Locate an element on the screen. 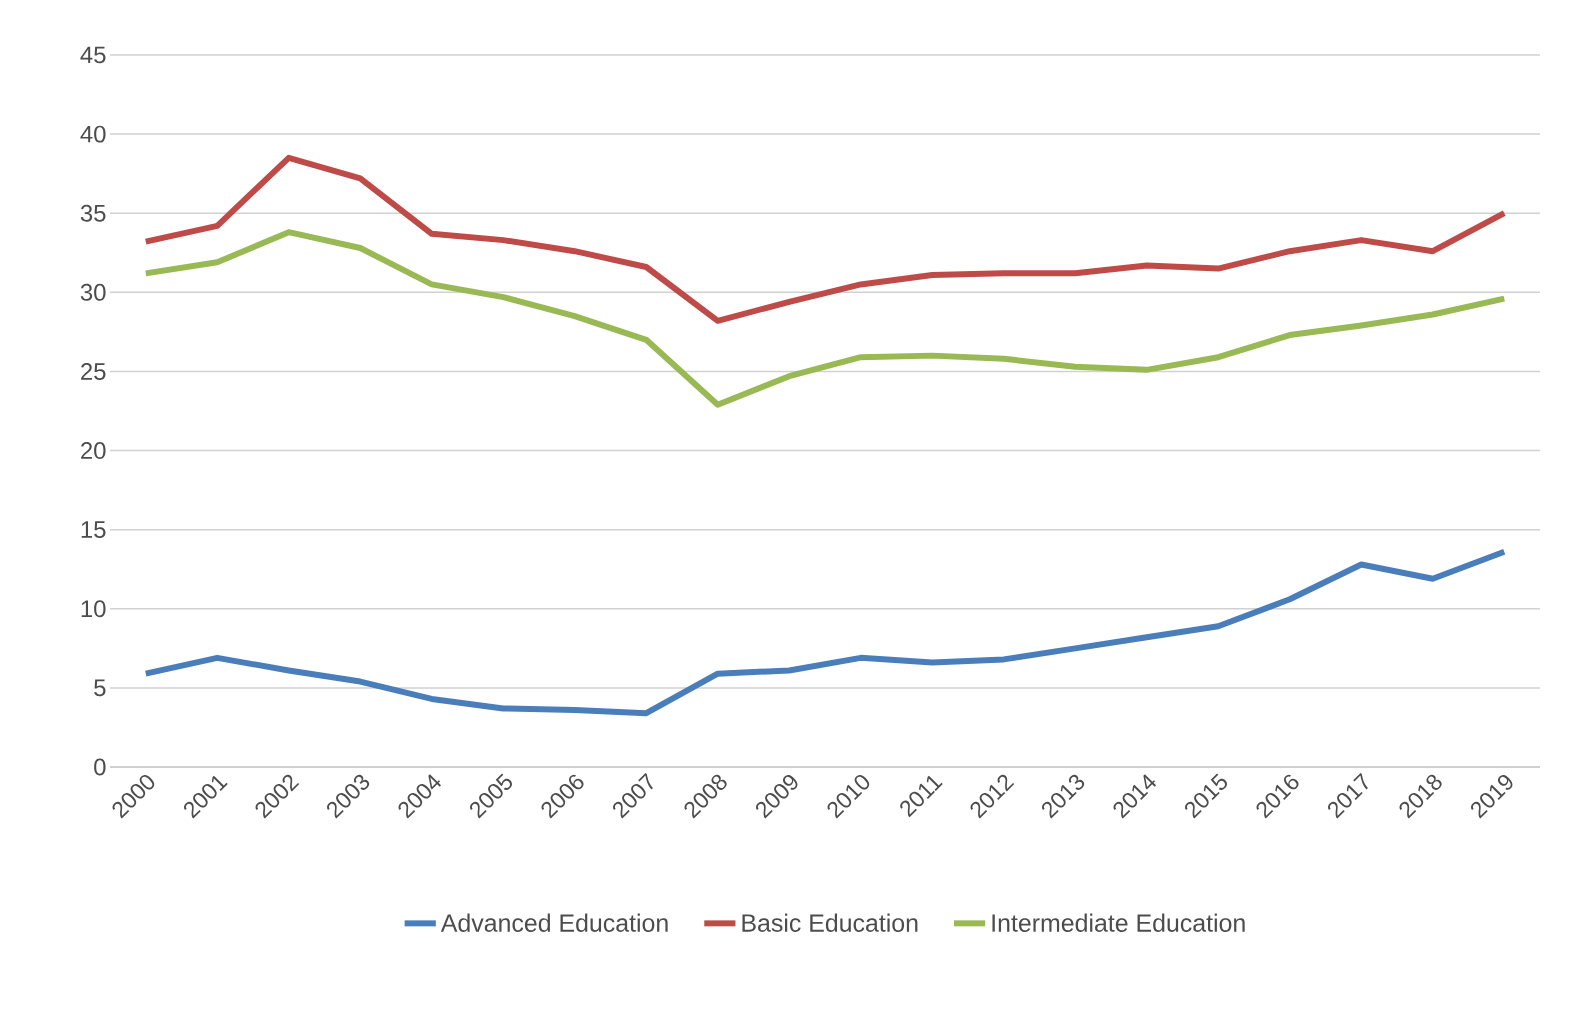 The height and width of the screenshot is (1030, 1583). y-tick-label: 35 is located at coordinates (93, 213).